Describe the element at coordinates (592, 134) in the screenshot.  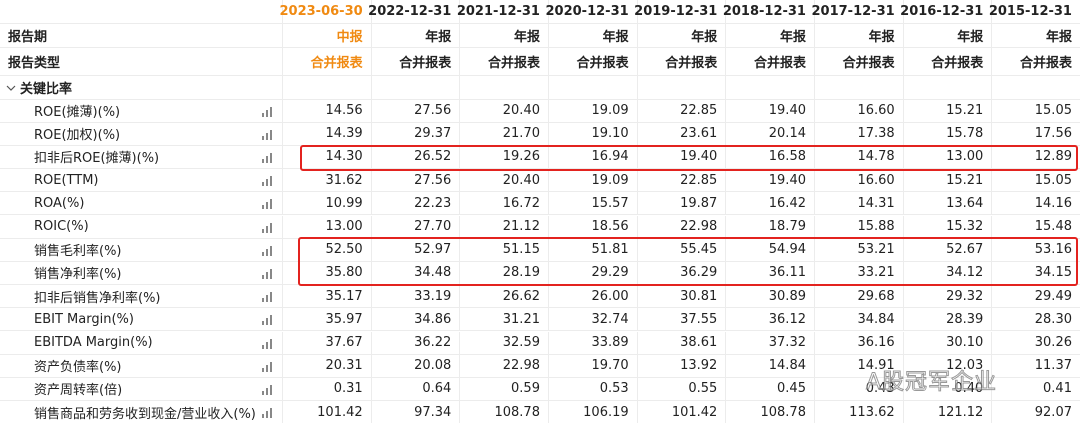
I see `value-cell: 19.10` at that location.